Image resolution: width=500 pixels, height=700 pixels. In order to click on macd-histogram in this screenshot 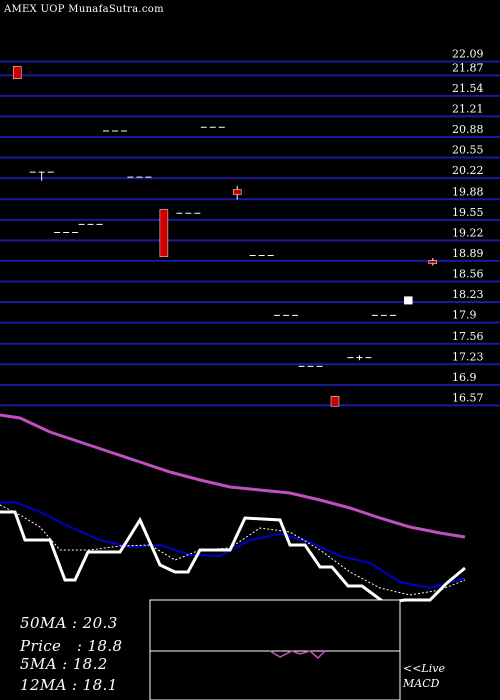, I will do `click(297, 655)`.